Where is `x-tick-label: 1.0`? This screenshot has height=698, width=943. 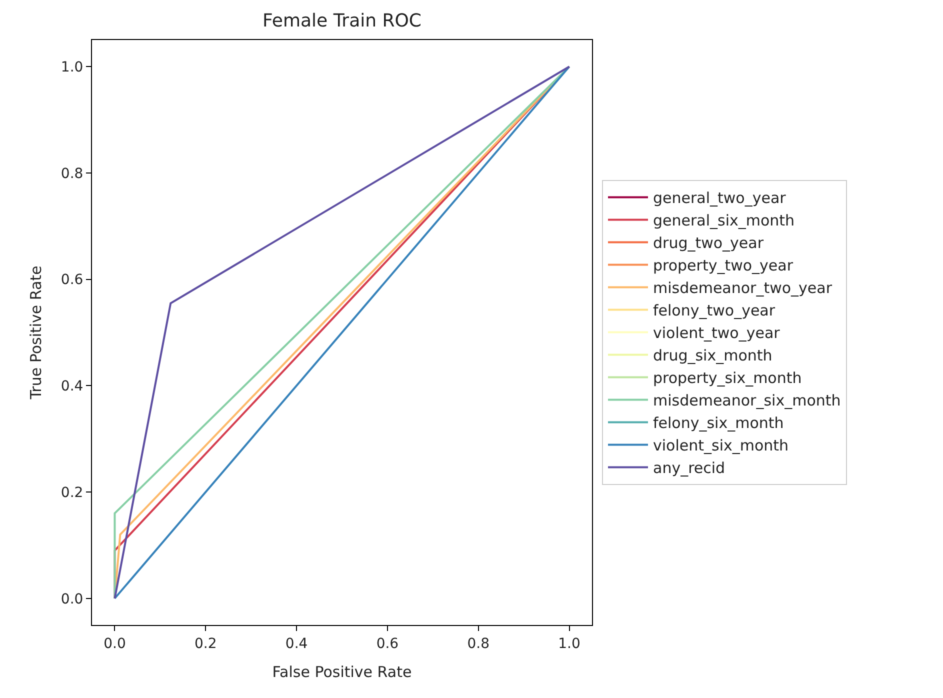
x-tick-label: 1.0 is located at coordinates (569, 644).